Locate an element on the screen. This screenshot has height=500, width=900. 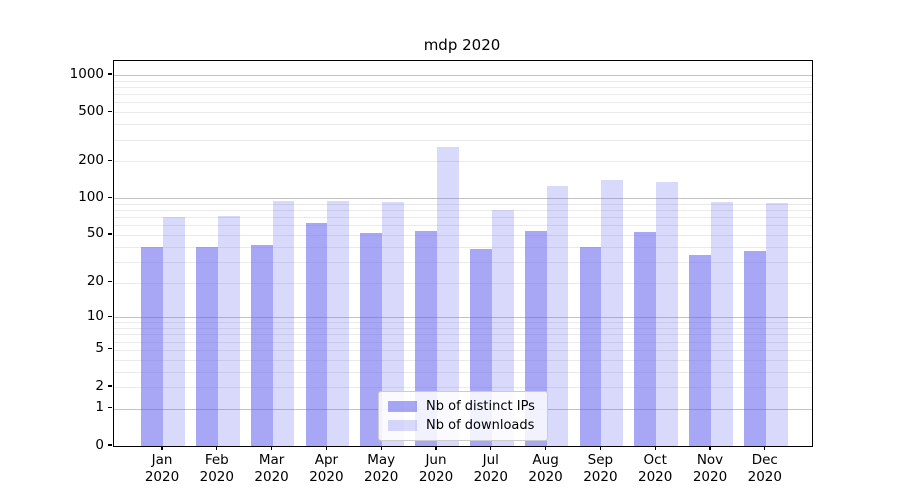
legend: Nb of distinct IPs Nb of downloads is located at coordinates (463, 416).